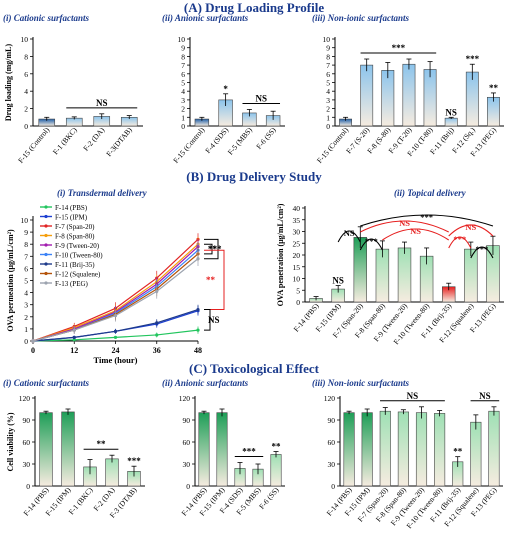  I want to click on x-tick-label: F-6 (SS), so click(269, 498).